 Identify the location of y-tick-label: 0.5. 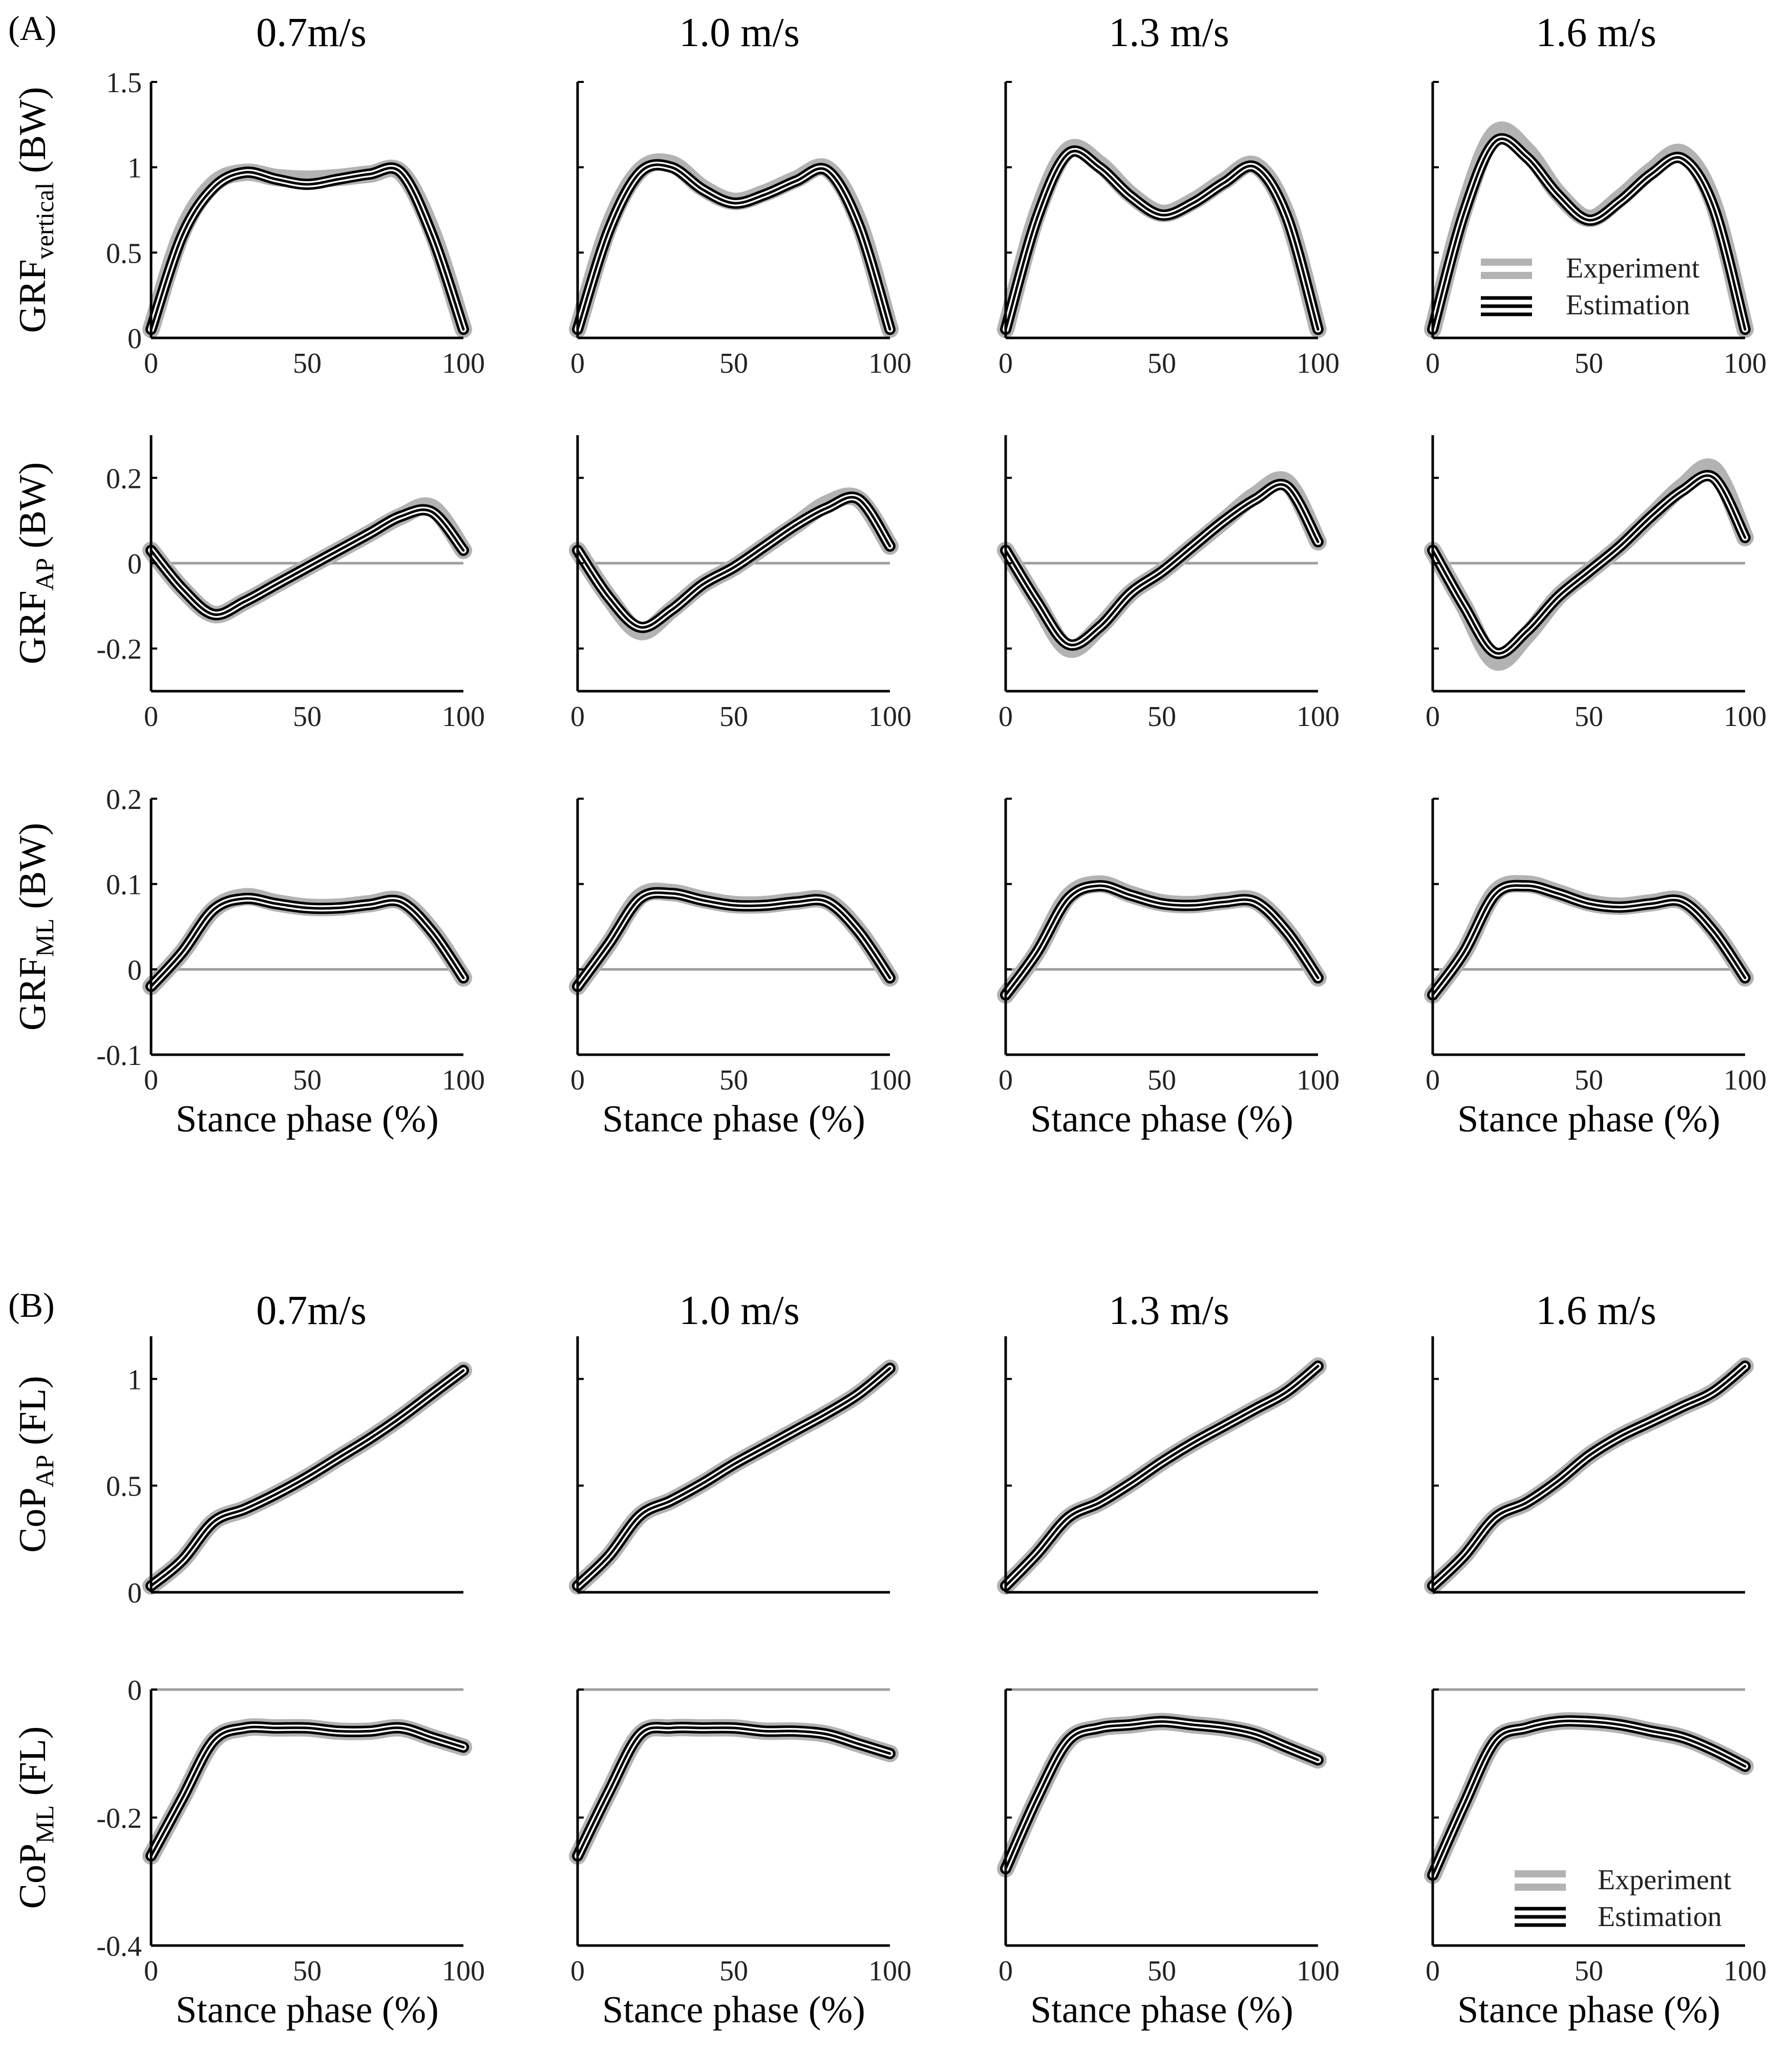
(124, 1487).